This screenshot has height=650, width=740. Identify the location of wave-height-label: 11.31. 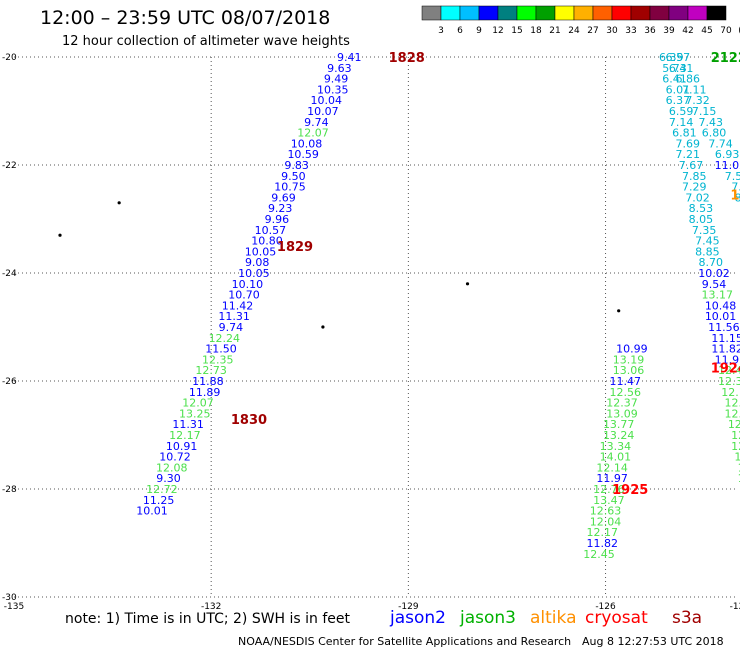
(188, 424).